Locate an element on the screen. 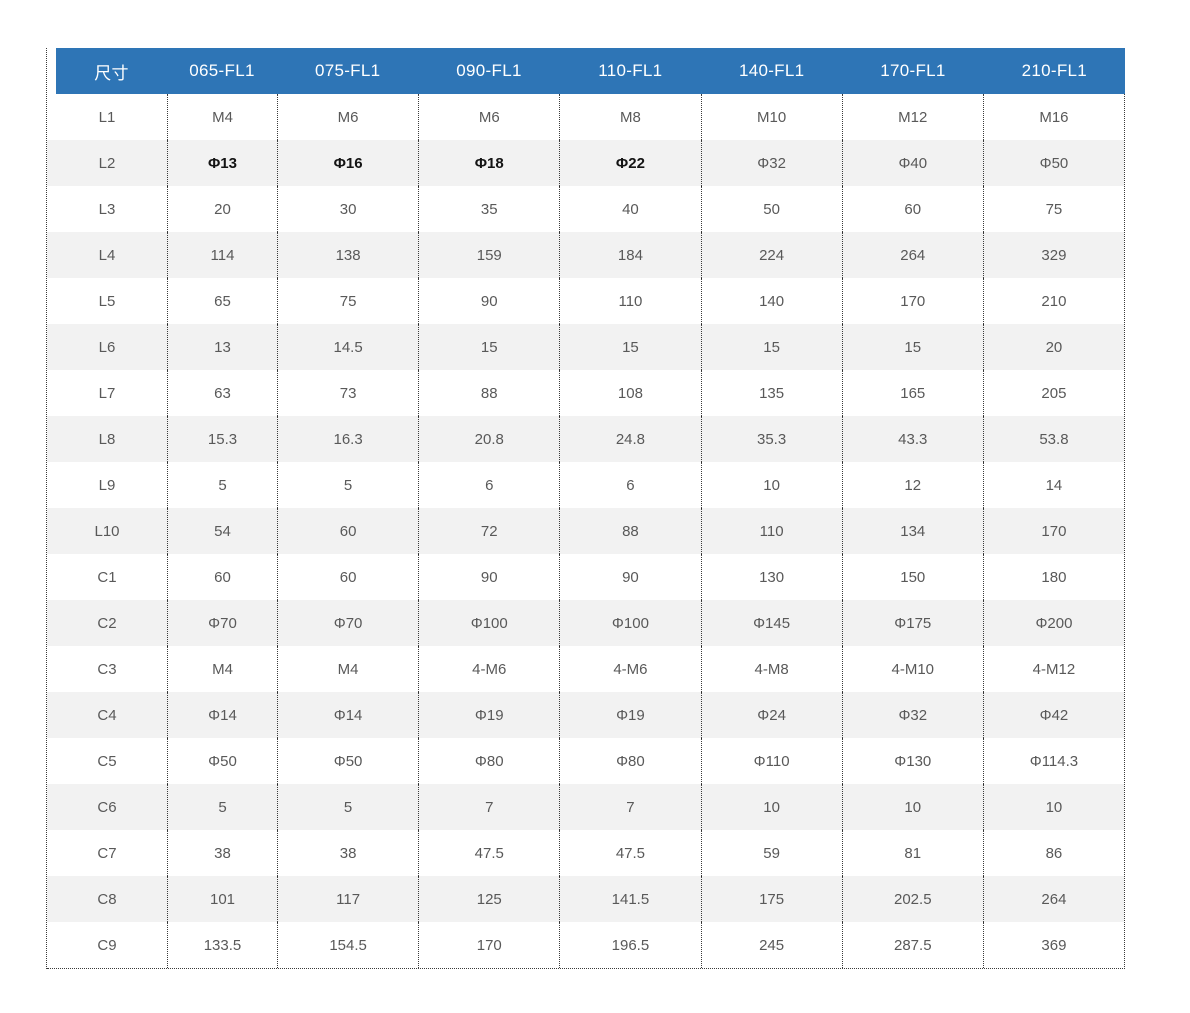 The image size is (1190, 1013). cell: Φ42 is located at coordinates (1053, 715).